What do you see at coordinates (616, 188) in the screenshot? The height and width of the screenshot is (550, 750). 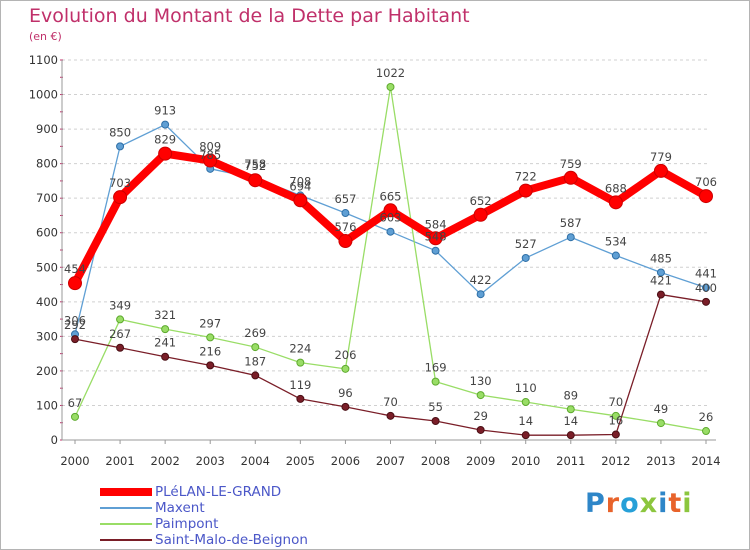 I see `data-label: 688` at bounding box center [616, 188].